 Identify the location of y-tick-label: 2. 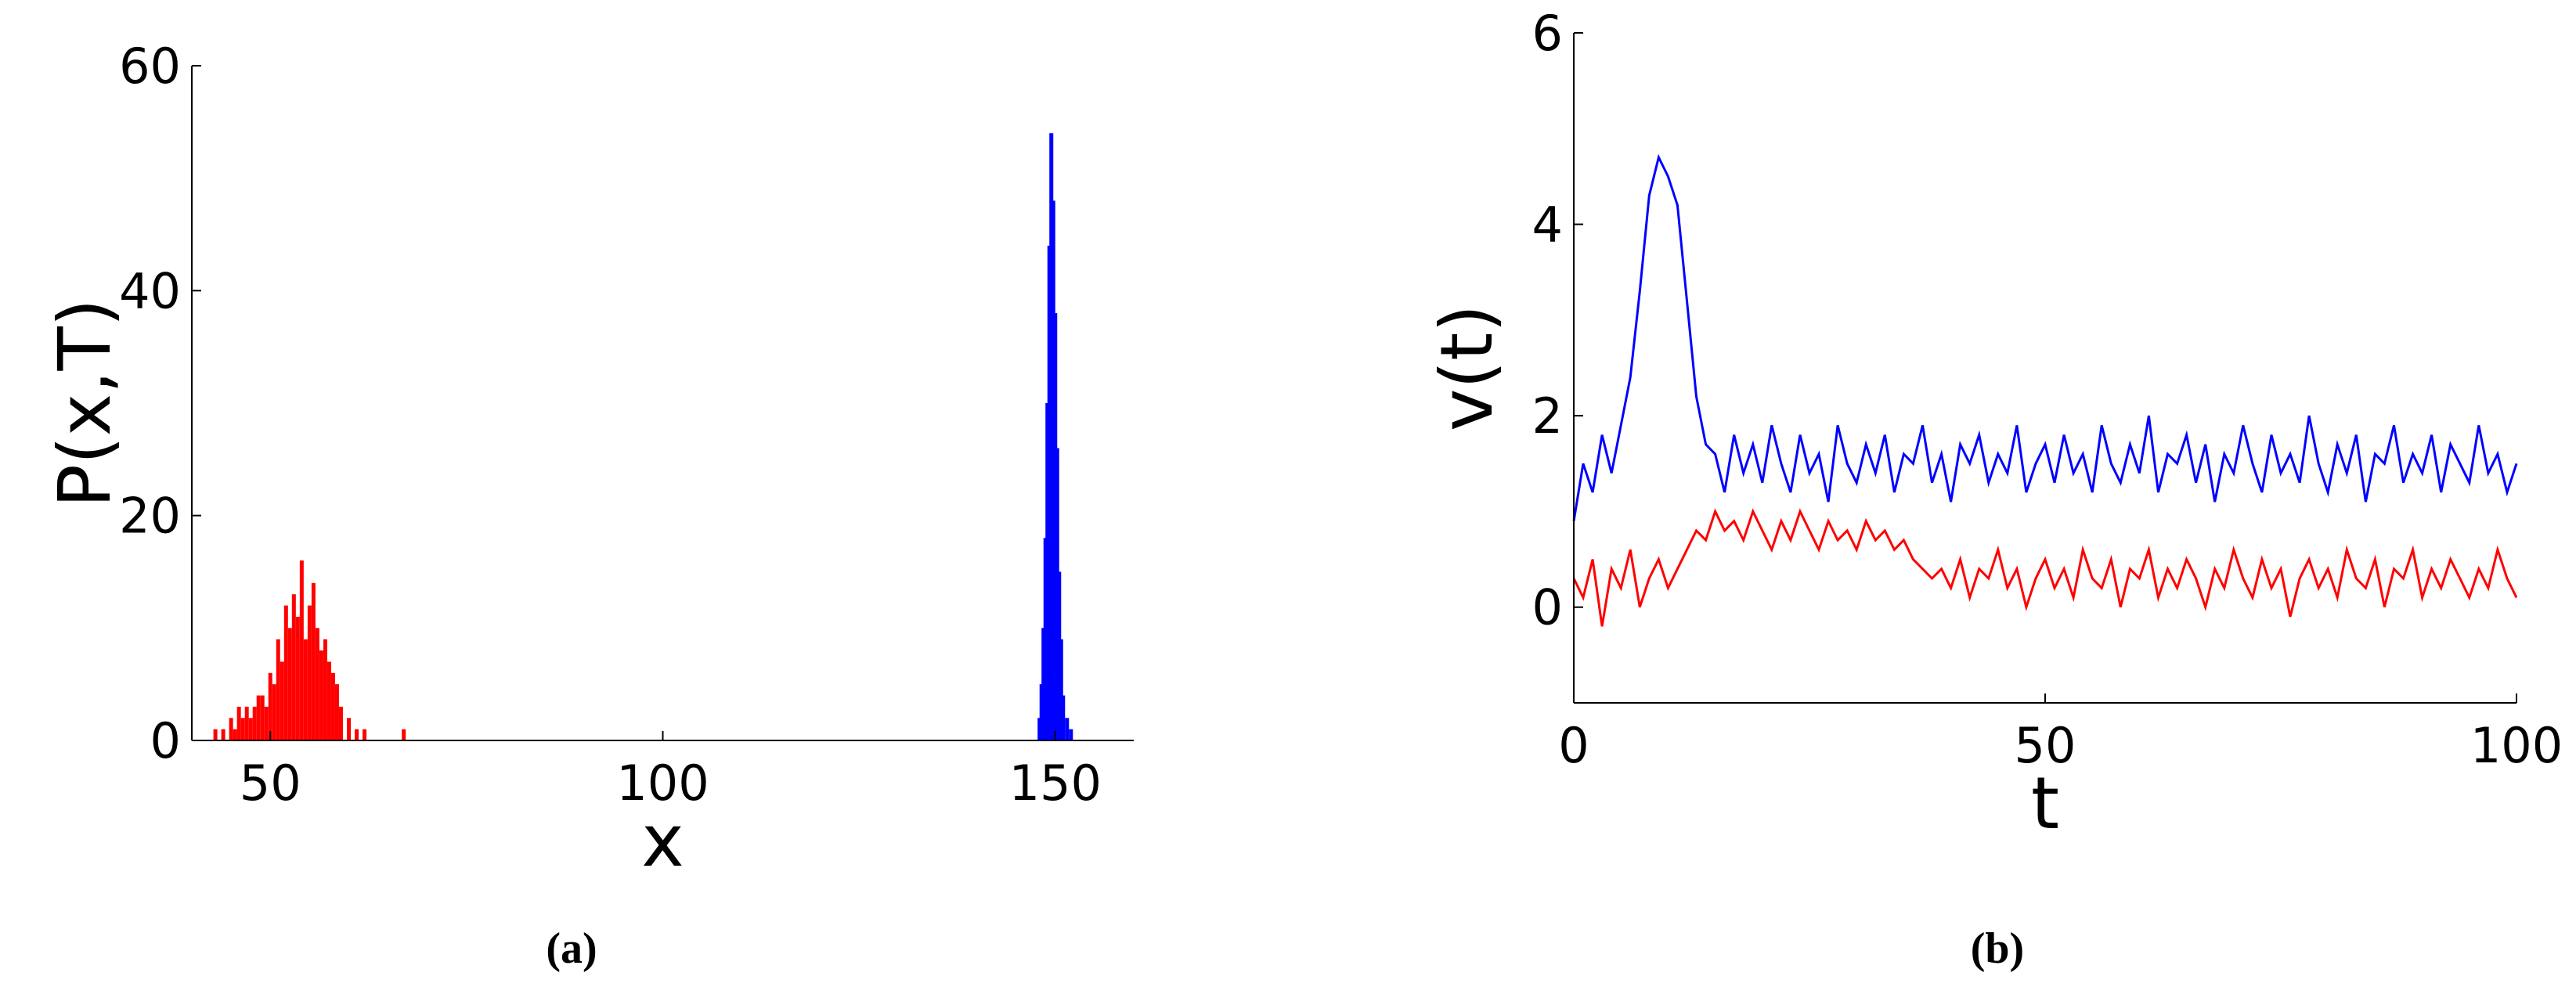
(1548, 416).